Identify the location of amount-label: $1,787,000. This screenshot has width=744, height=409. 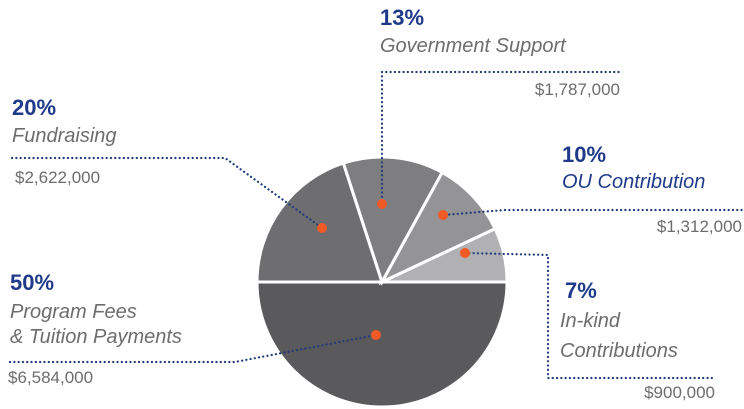
(577, 89).